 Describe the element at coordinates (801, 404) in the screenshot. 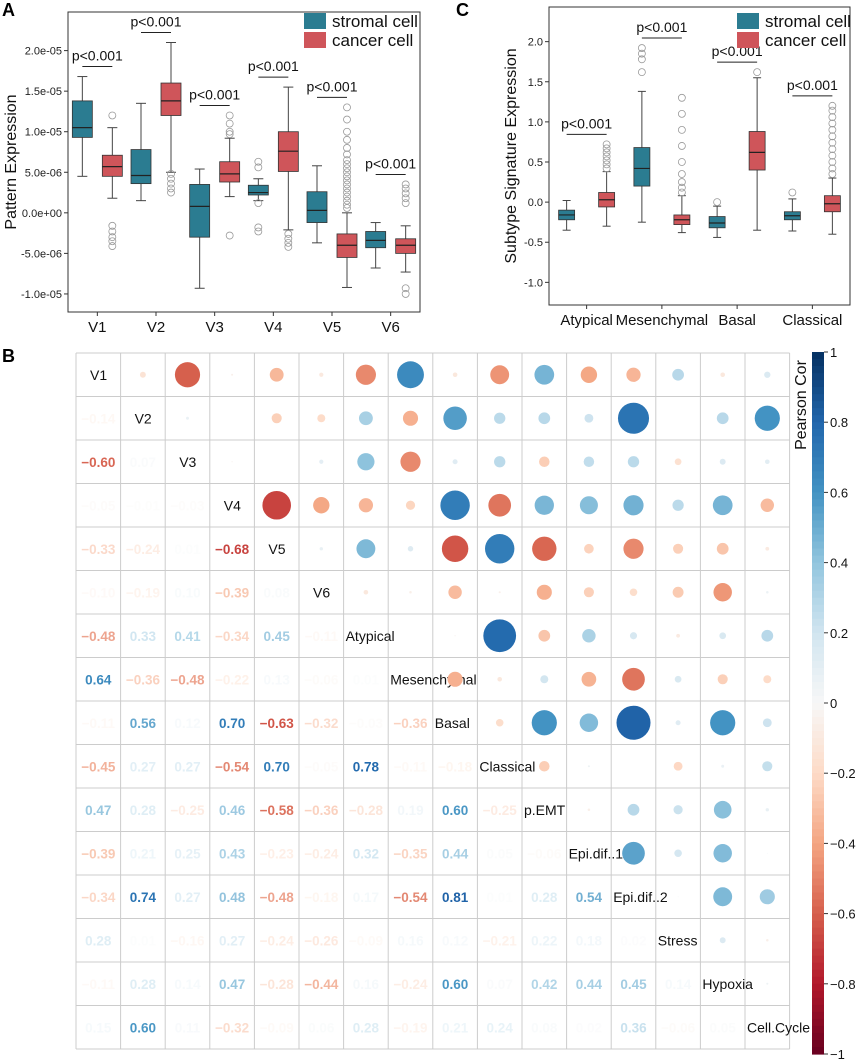

I see `b-colorbar-title: Pearson Cor` at that location.